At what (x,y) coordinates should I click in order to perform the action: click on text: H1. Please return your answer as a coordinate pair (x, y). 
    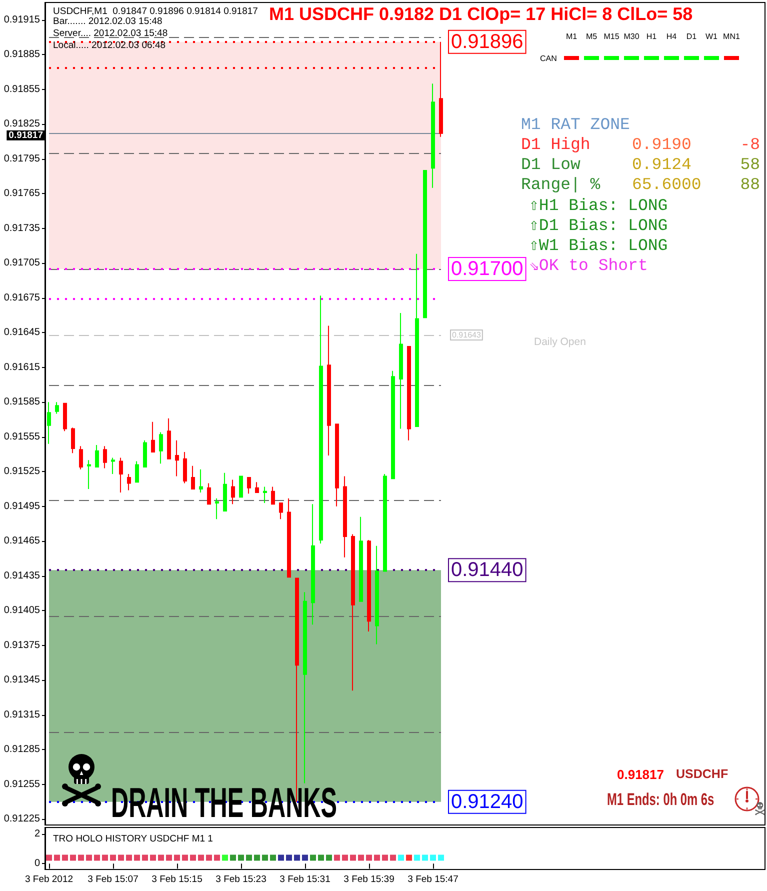
    Looking at the image, I should click on (651, 36).